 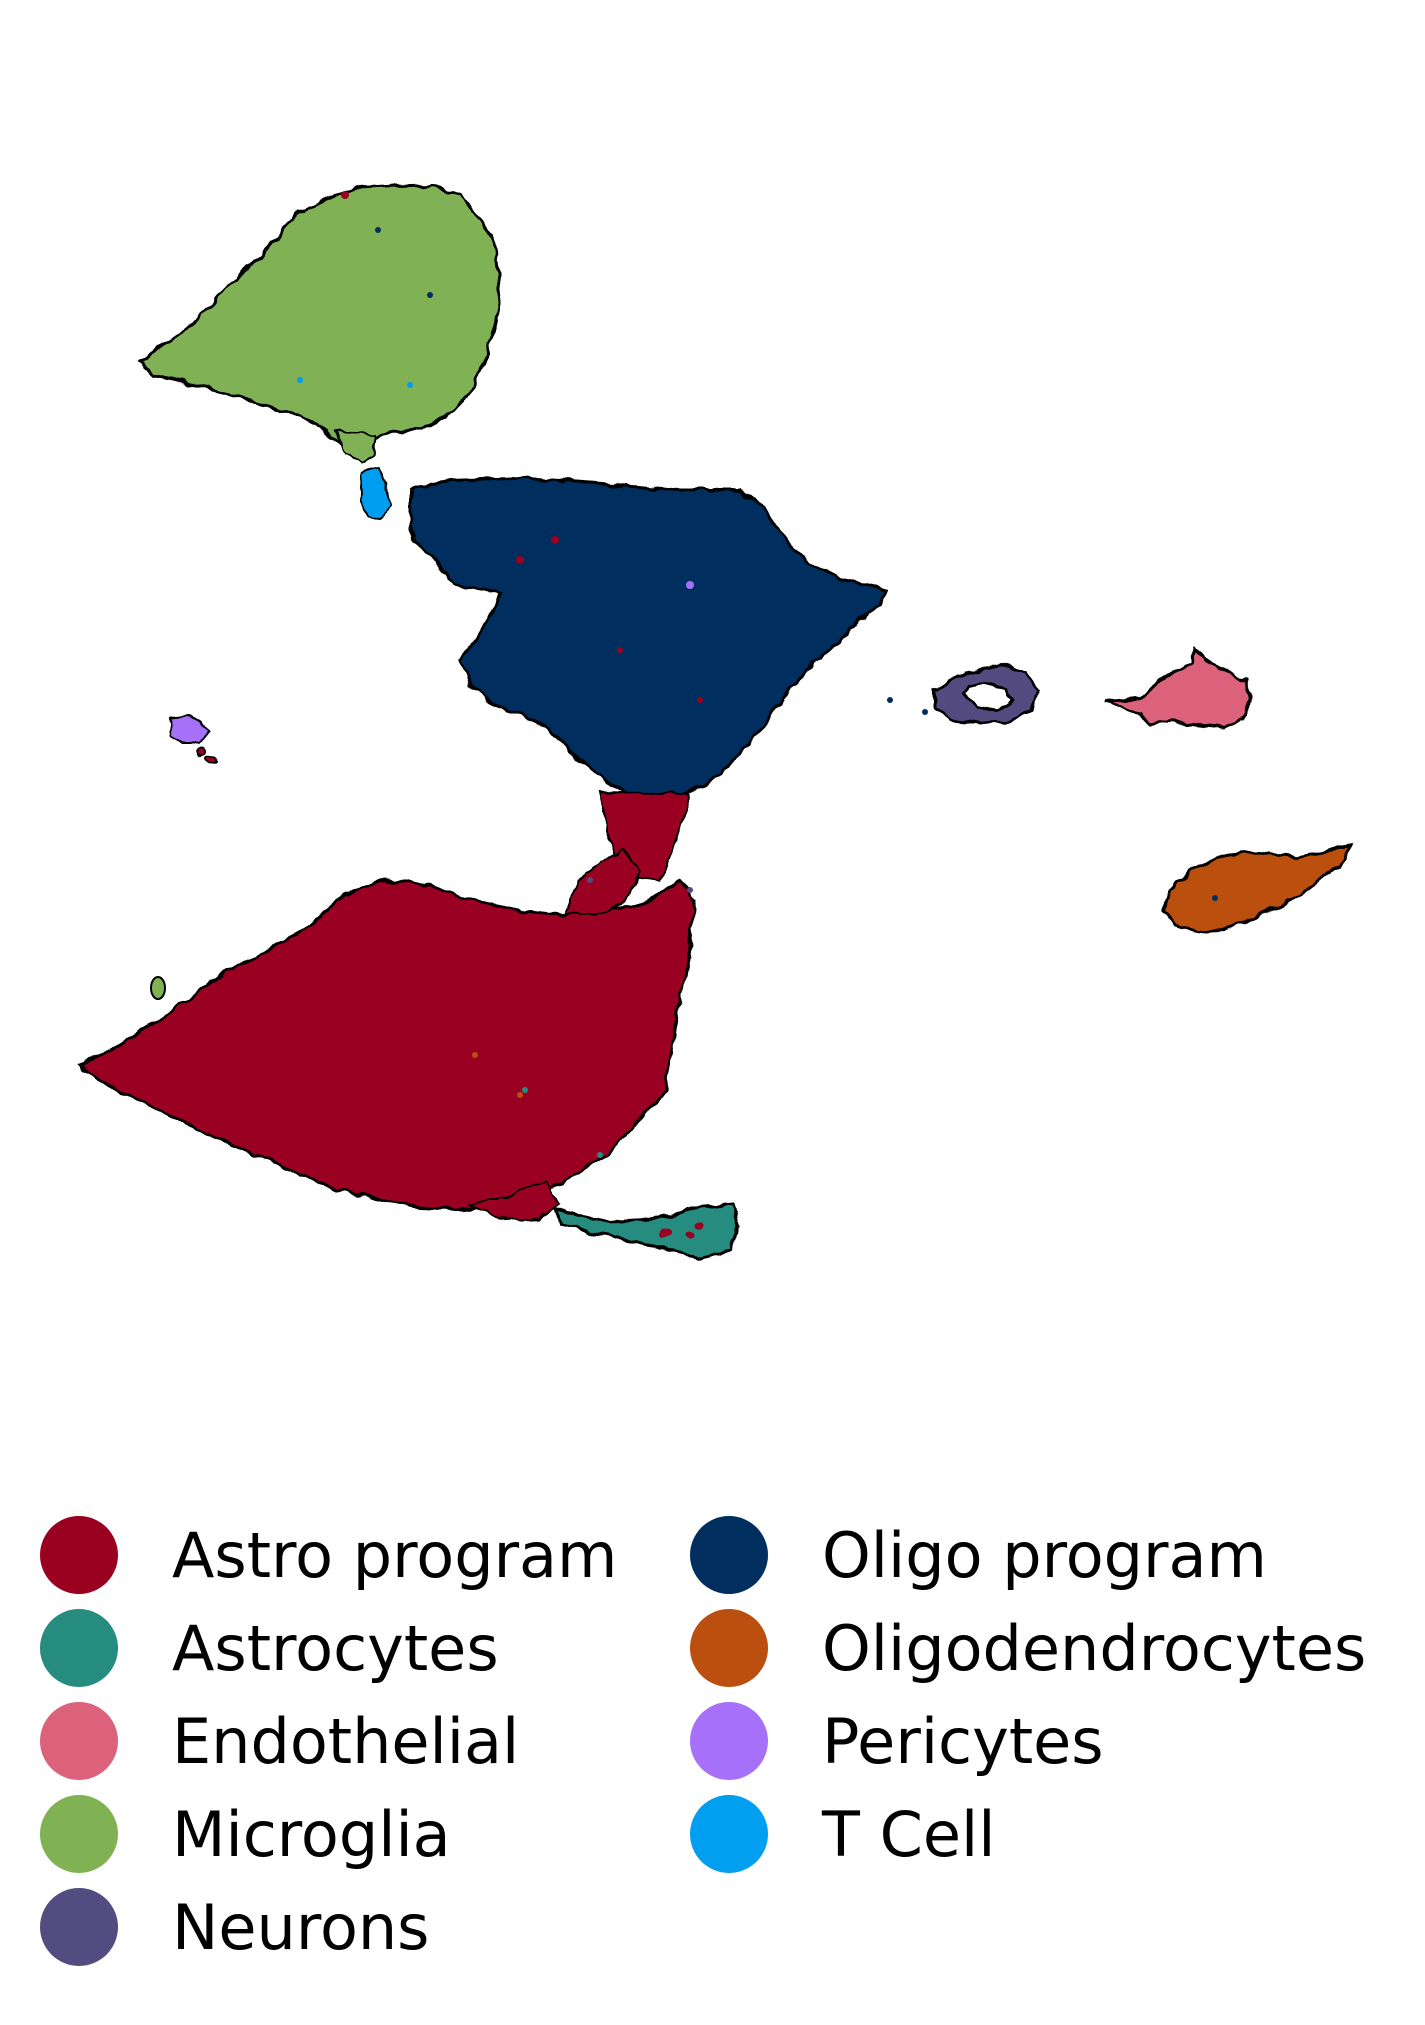 I want to click on legend-item: Pericytes, so click(x=897, y=1741).